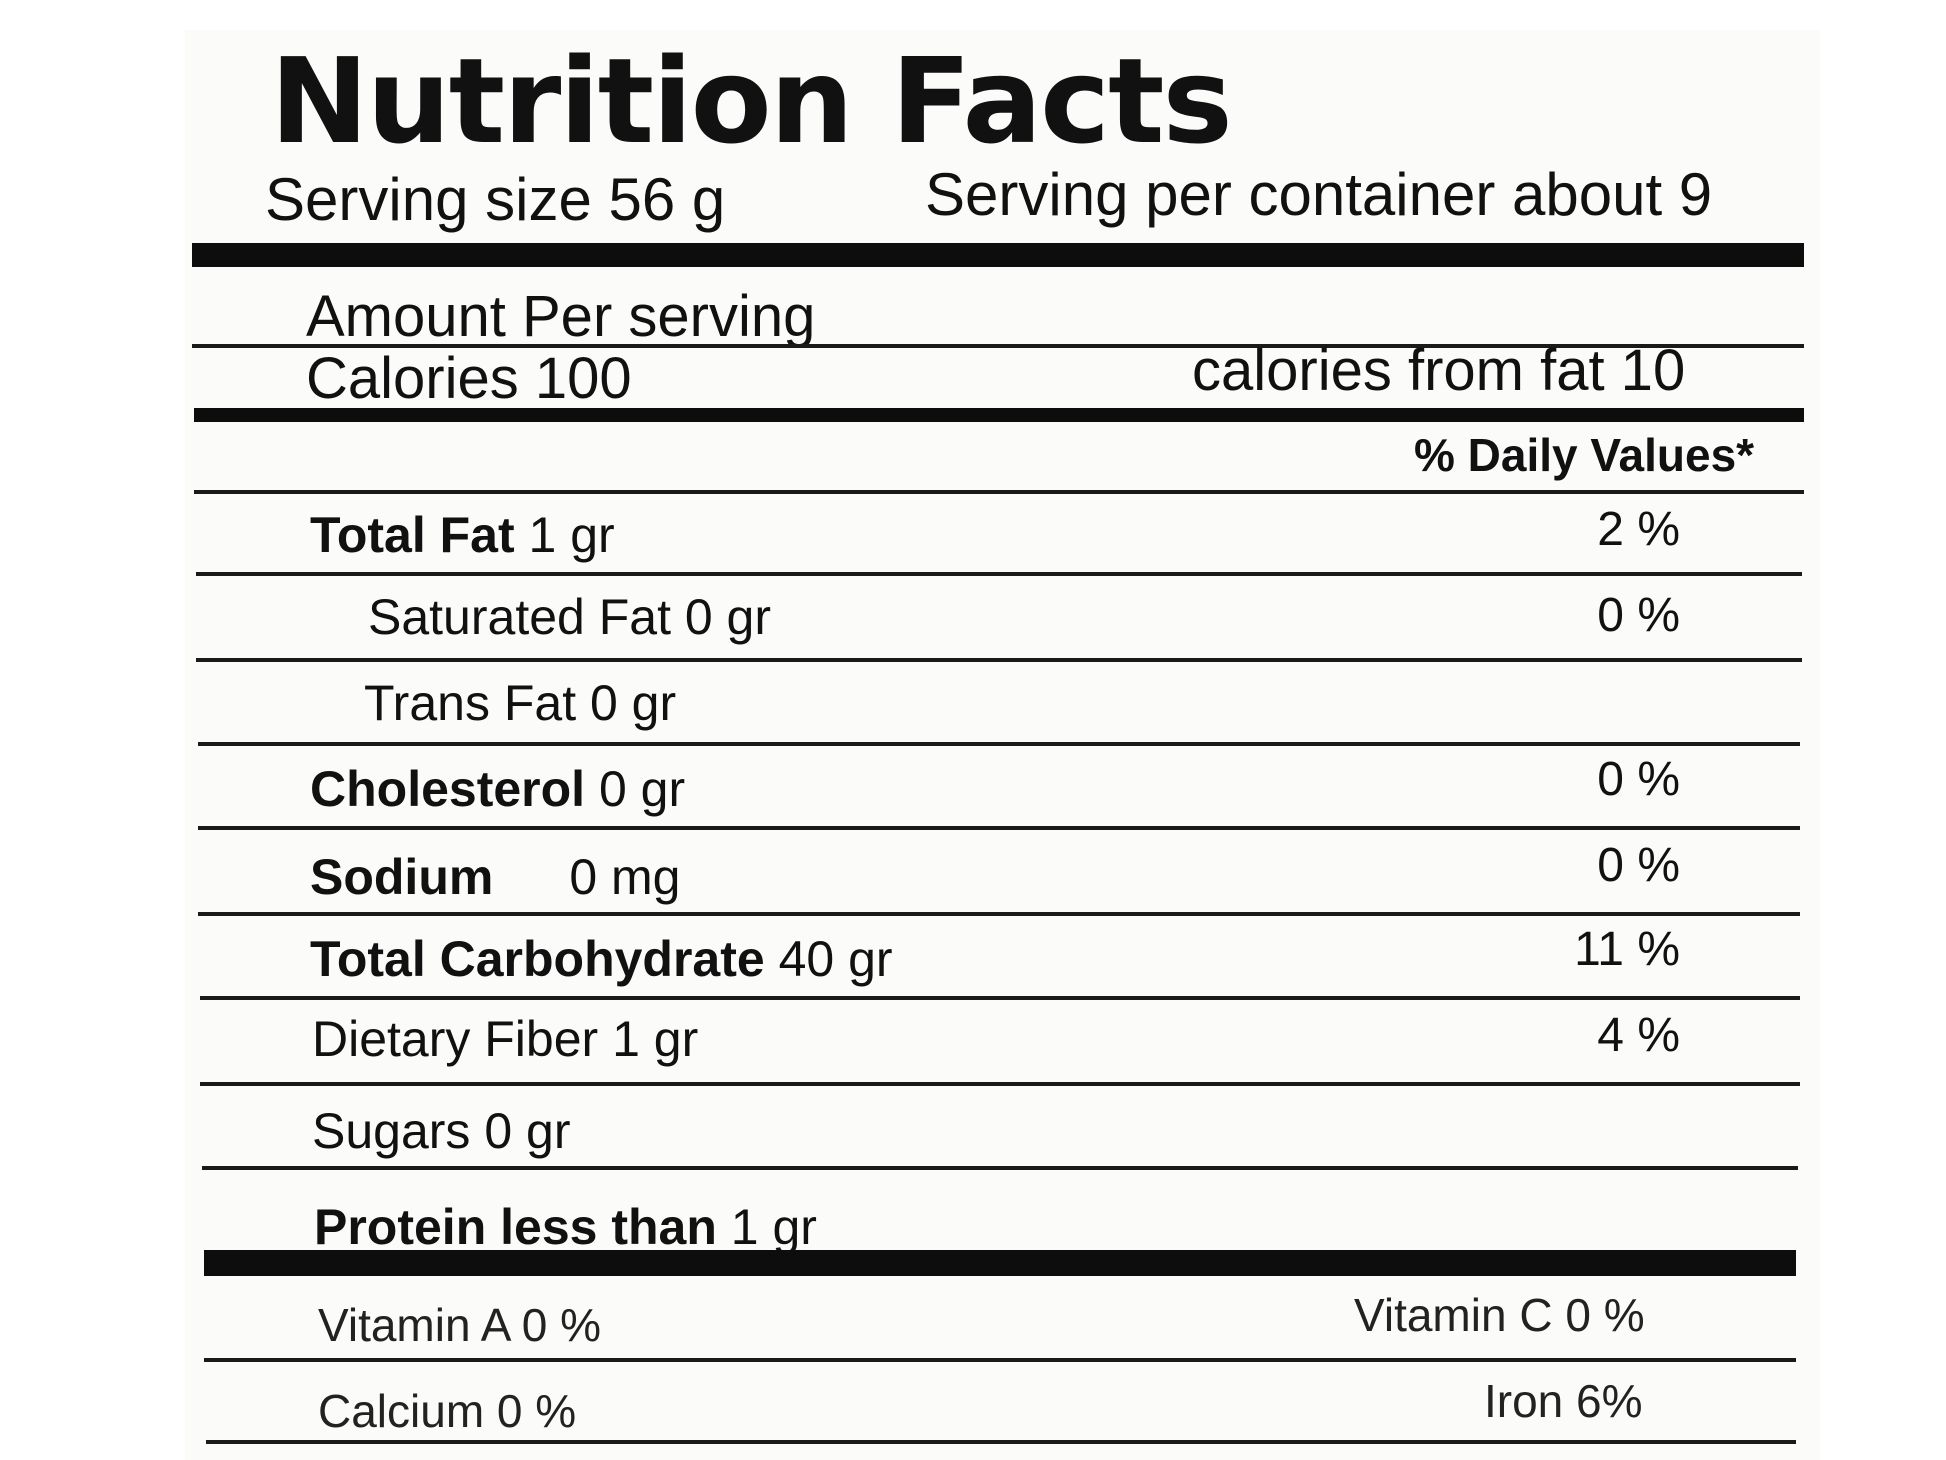 This screenshot has height=1460, width=1946. I want to click on total-carbohydrate-row: Total Carbohydrate 40 gr, so click(601, 959).